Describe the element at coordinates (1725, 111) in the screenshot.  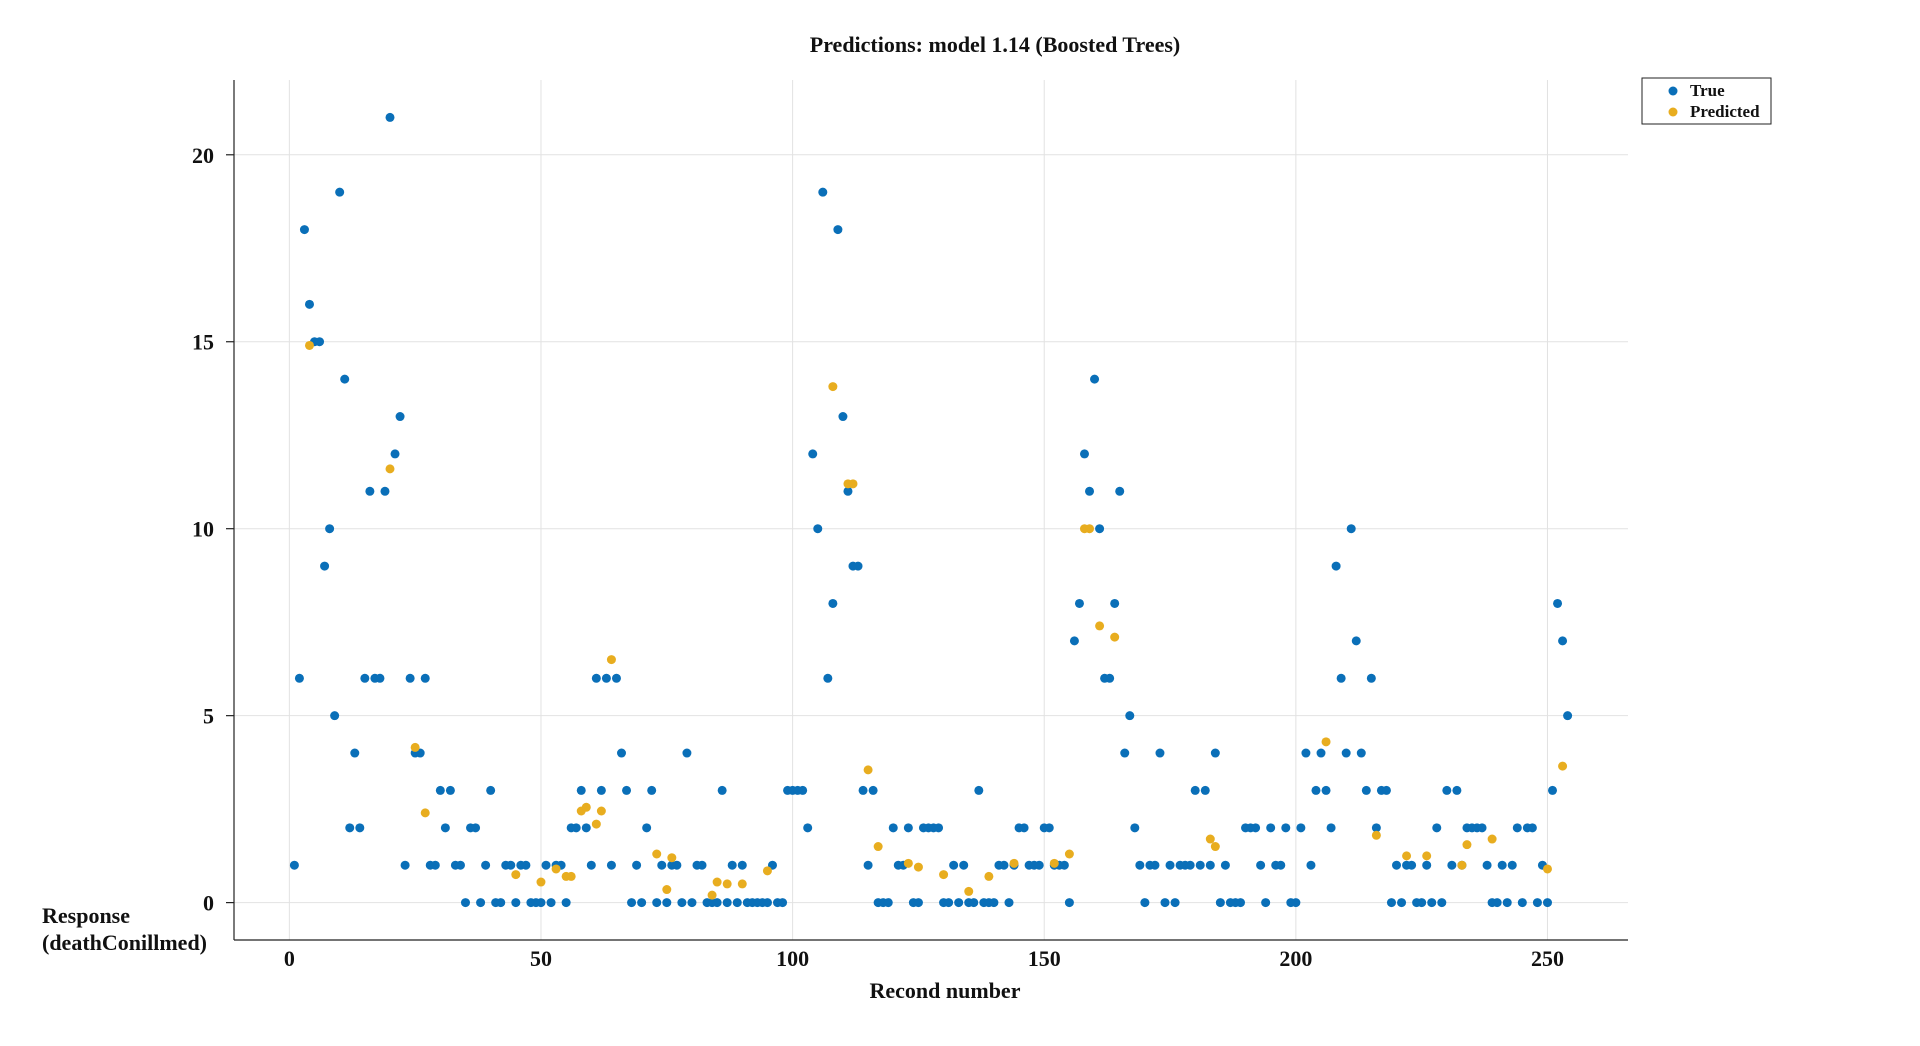
I see `legend-label-predicted: Predicted` at that location.